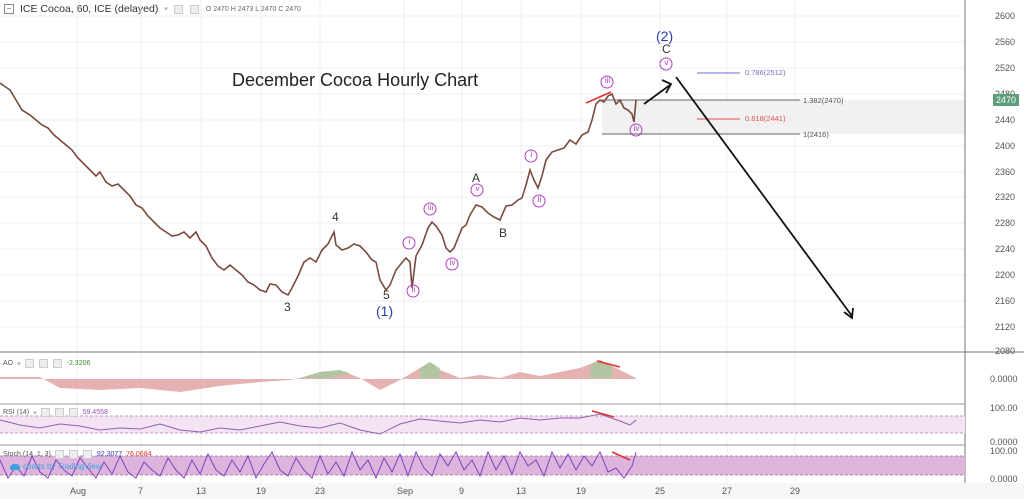 The image size is (1024, 499). I want to click on y-label: 2600, so click(1005, 16).